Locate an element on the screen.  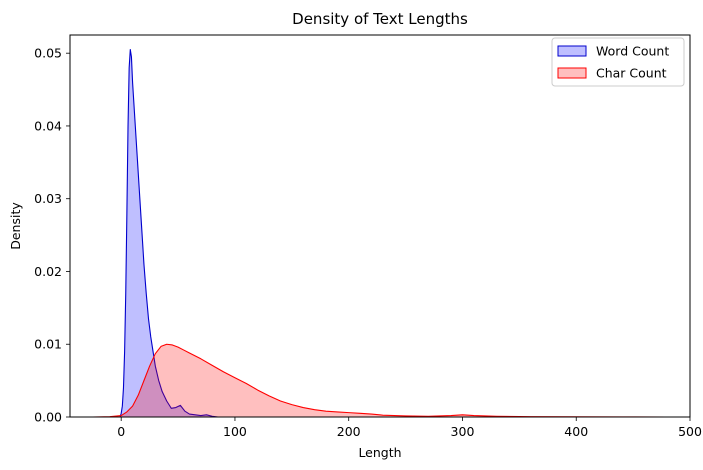
density-line-char-count is located at coordinates (380, 380).